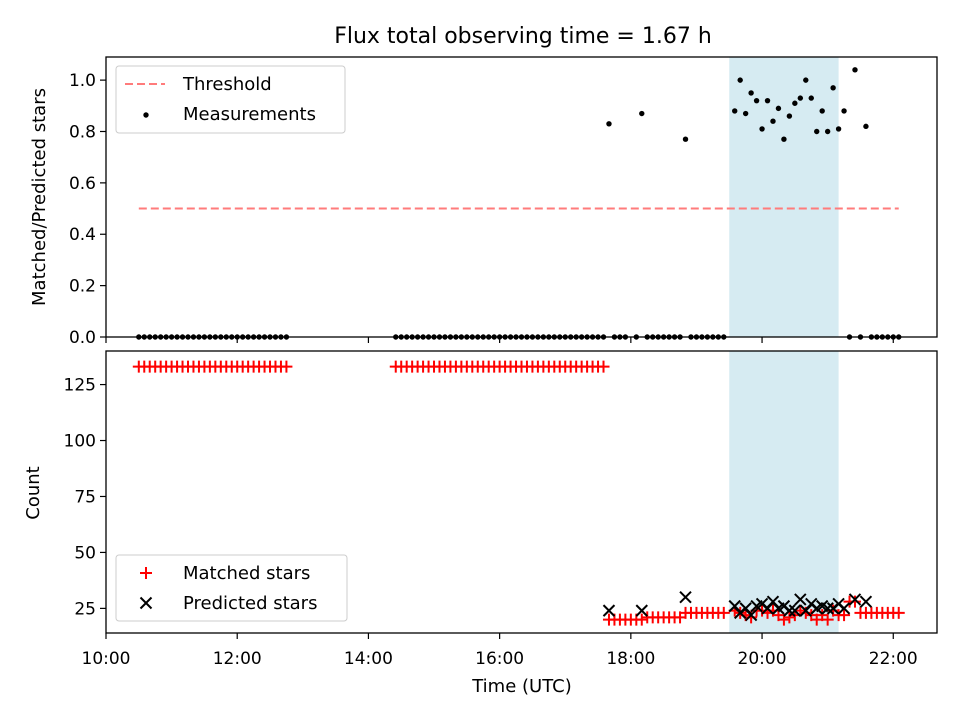 This screenshot has height=720, width=960. Describe the element at coordinates (250, 603) in the screenshot. I see `legend-predicted-label: Predicted stars` at that location.